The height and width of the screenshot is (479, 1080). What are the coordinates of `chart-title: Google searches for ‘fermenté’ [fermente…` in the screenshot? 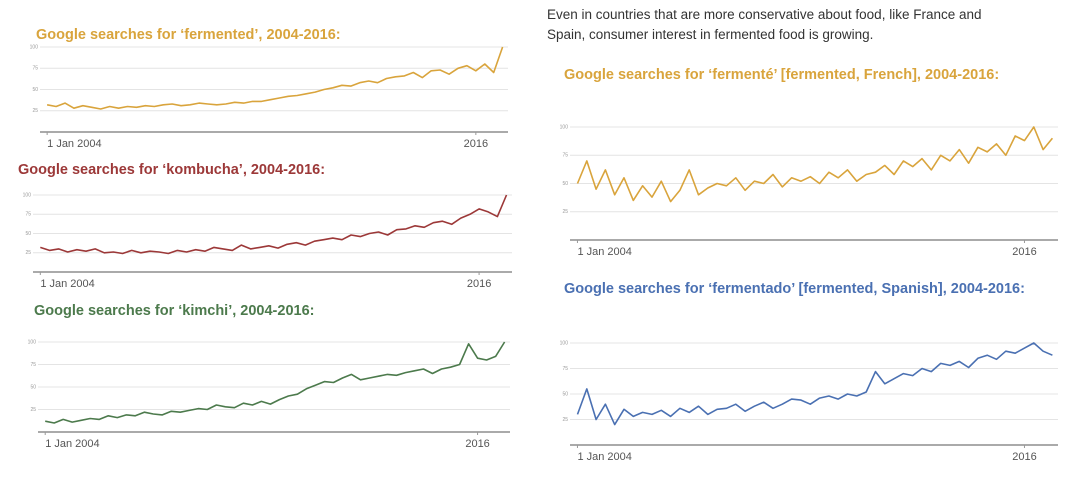 It's located at (781, 75).